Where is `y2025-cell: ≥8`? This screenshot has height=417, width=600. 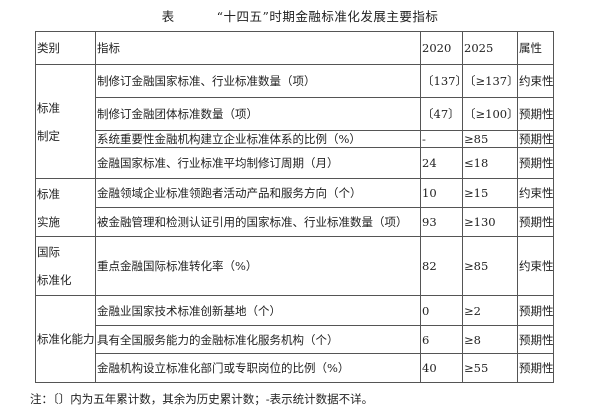 y2025-cell: ≥8 is located at coordinates (490, 339).